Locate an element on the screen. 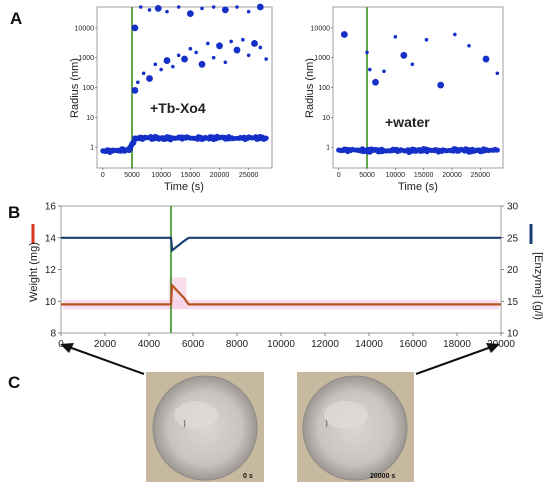 The width and height of the screenshot is (550, 490). panel-letter-a: A is located at coordinates (16, 18).